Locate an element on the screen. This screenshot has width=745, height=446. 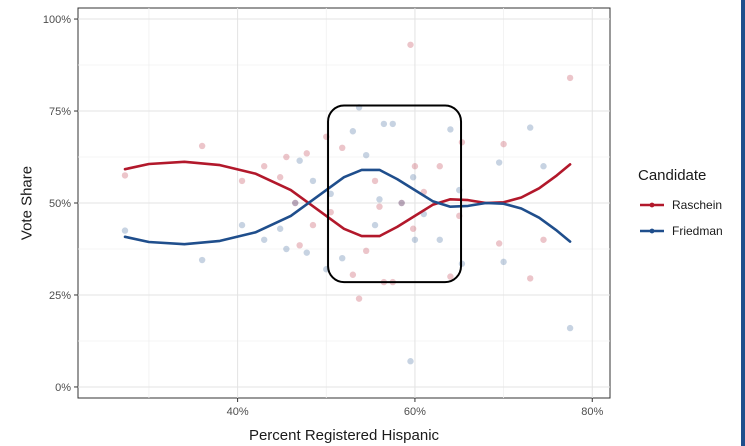
window-edge-bar is located at coordinates (743, 223).